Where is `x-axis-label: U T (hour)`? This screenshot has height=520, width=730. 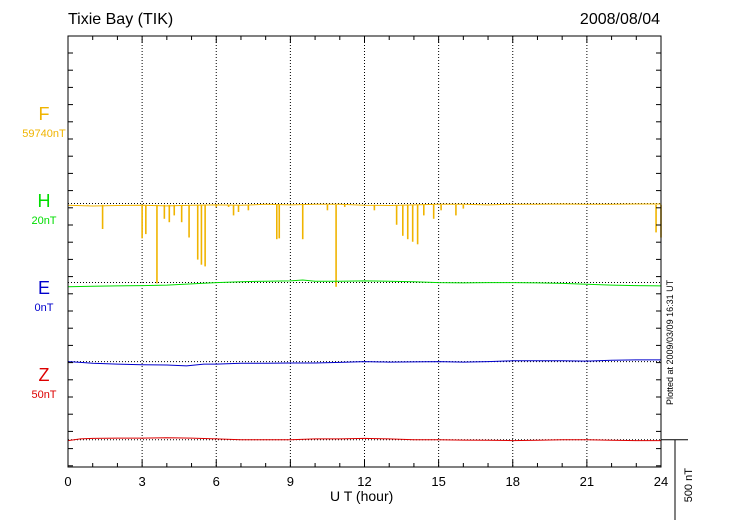 x-axis-label: U T (hour) is located at coordinates (362, 496).